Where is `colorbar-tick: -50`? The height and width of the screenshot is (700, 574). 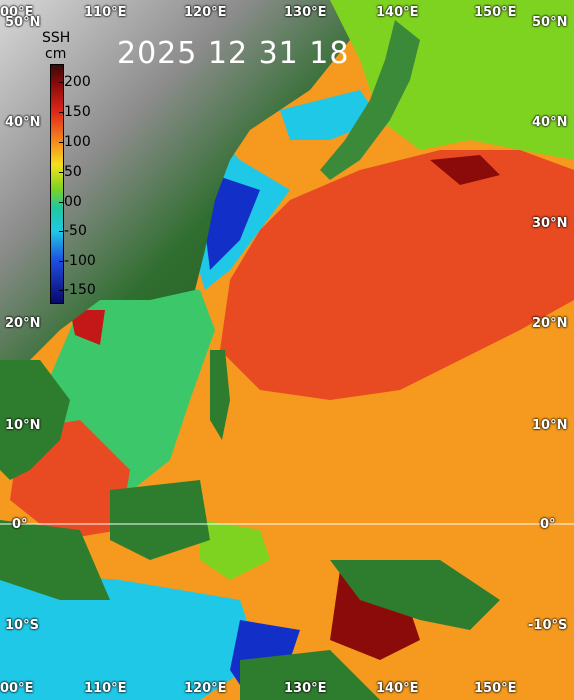 colorbar-tick: -50 is located at coordinates (73, 231).